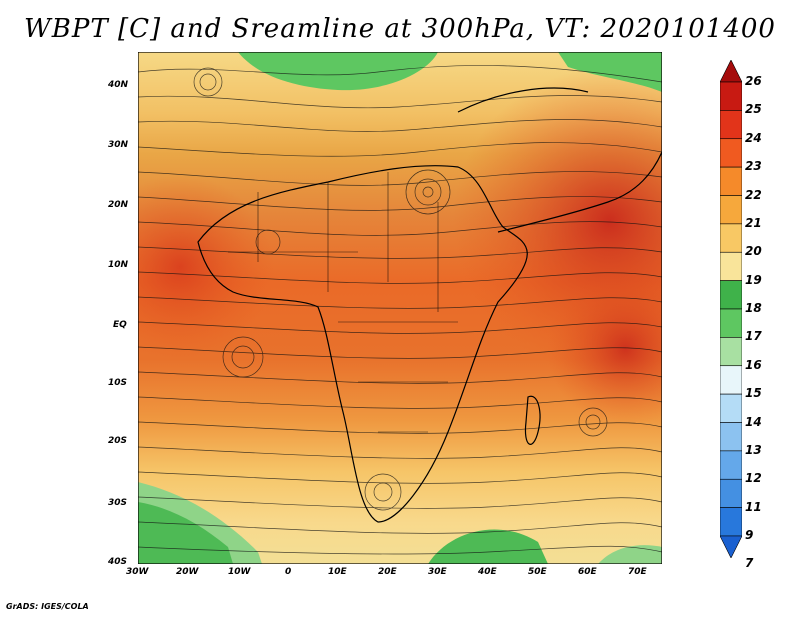 The height and width of the screenshot is (618, 800). I want to click on colorbar-level-label: 9, so click(749, 535).